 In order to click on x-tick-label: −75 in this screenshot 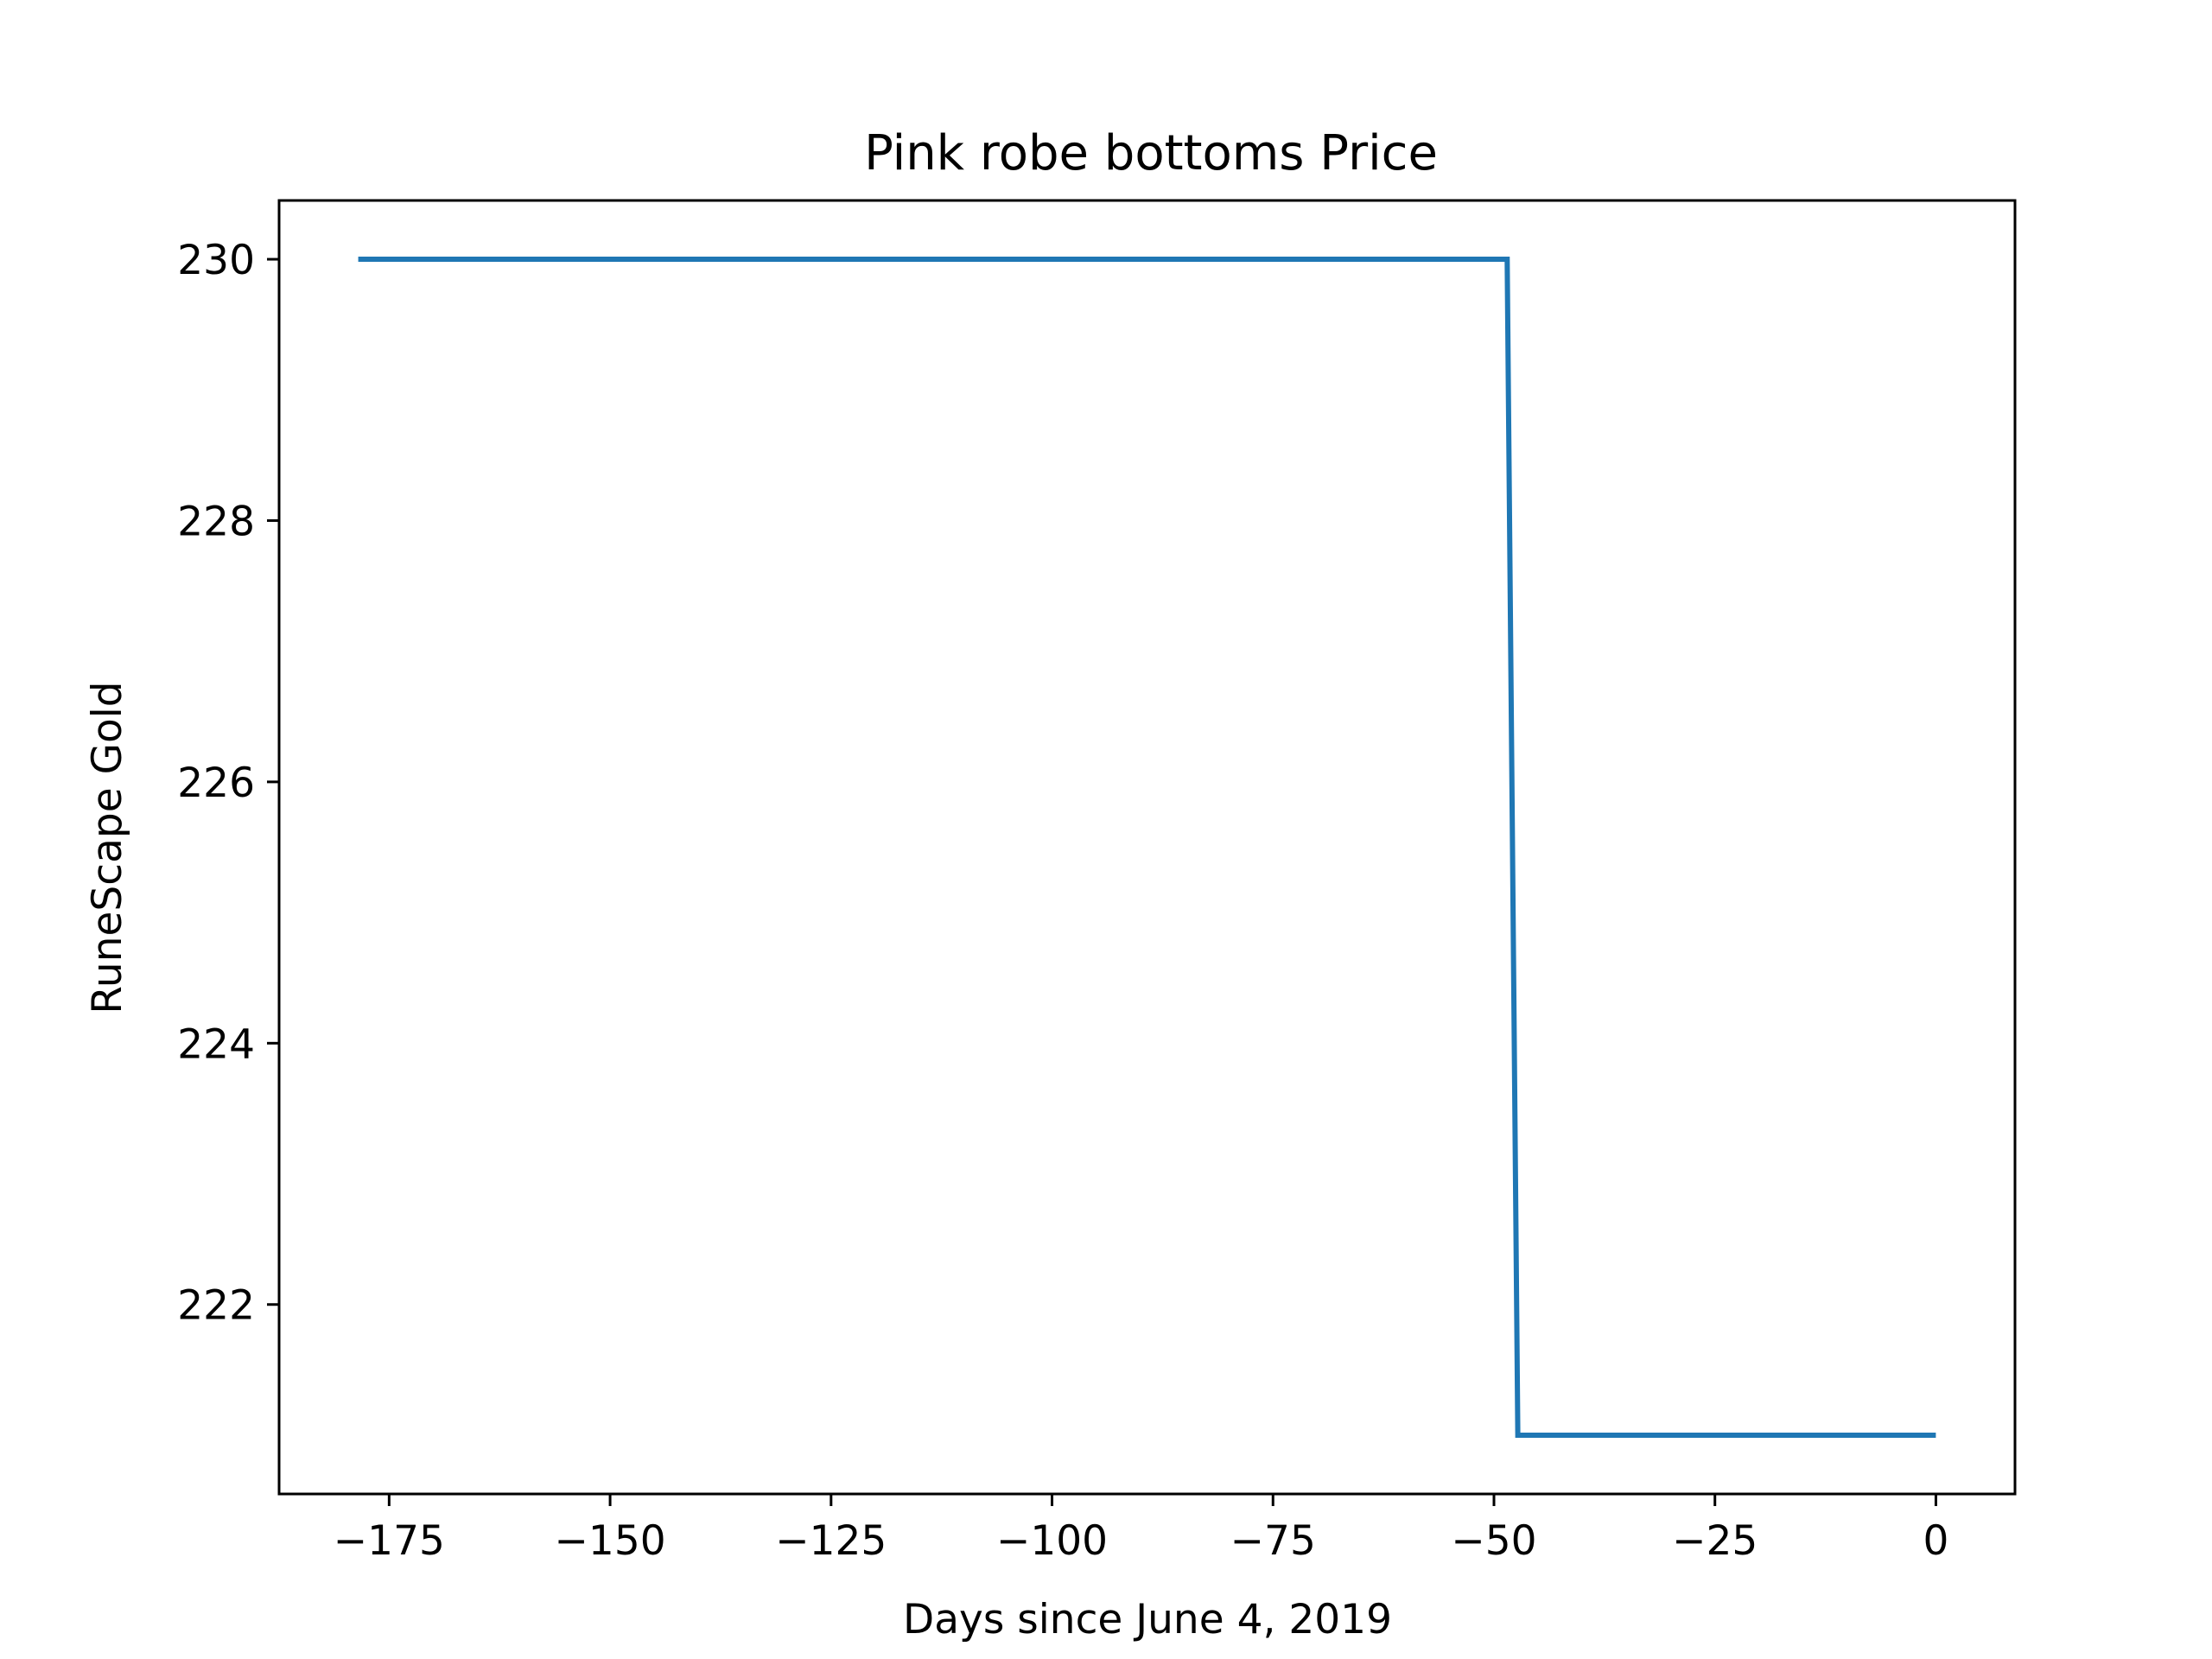, I will do `click(1273, 1541)`.